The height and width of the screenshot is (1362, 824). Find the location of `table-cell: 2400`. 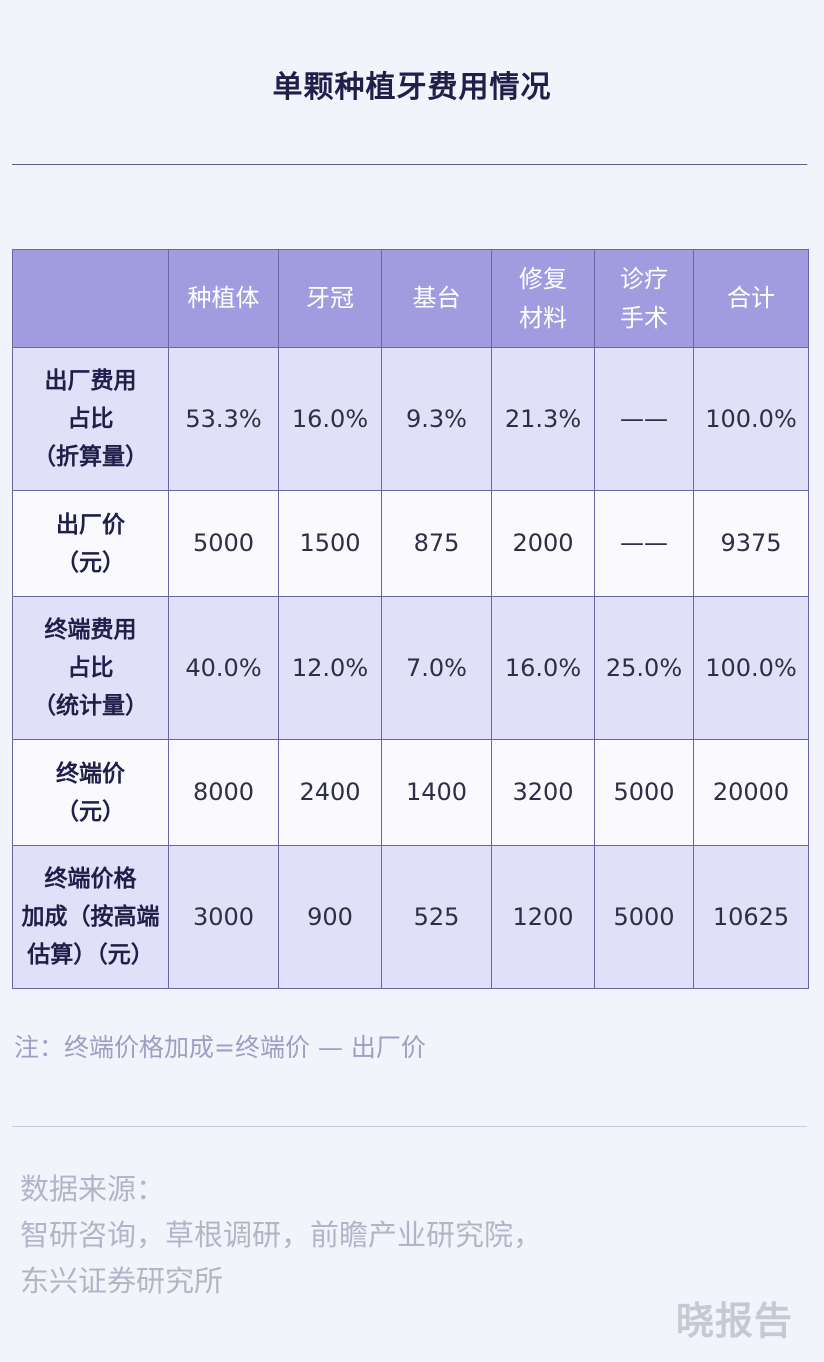

table-cell: 2400 is located at coordinates (330, 792).